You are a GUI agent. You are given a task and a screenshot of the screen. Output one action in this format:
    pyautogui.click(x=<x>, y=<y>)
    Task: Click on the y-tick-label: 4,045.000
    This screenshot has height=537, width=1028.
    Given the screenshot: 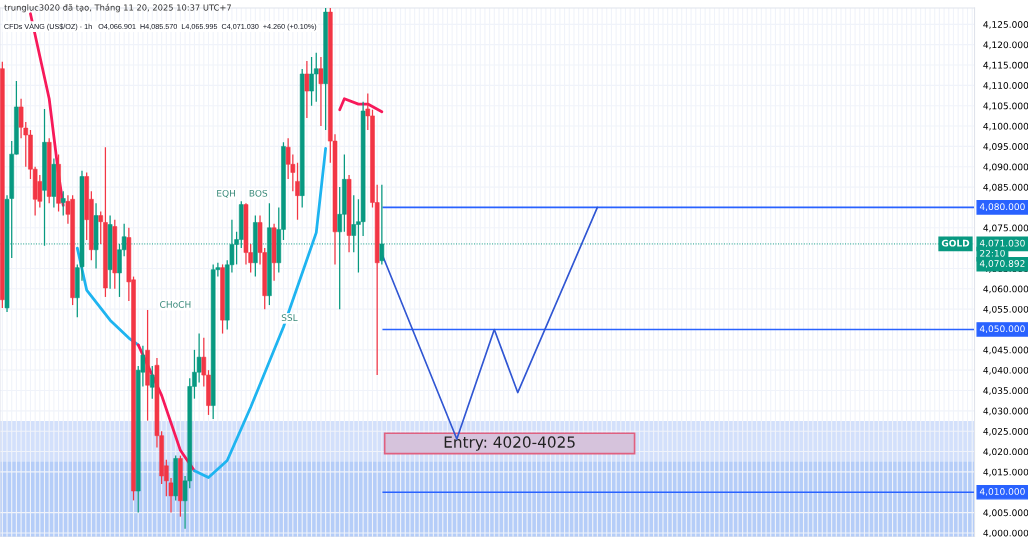 What is the action you would take?
    pyautogui.click(x=1005, y=350)
    